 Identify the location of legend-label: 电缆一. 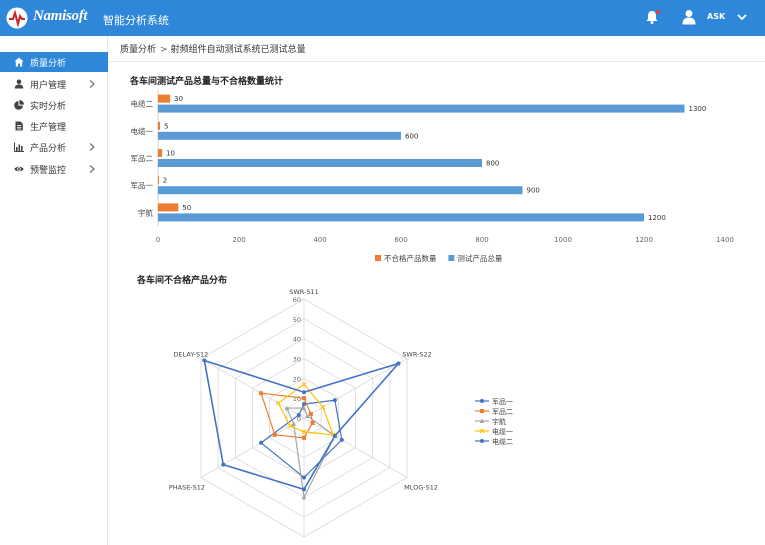
(502, 431).